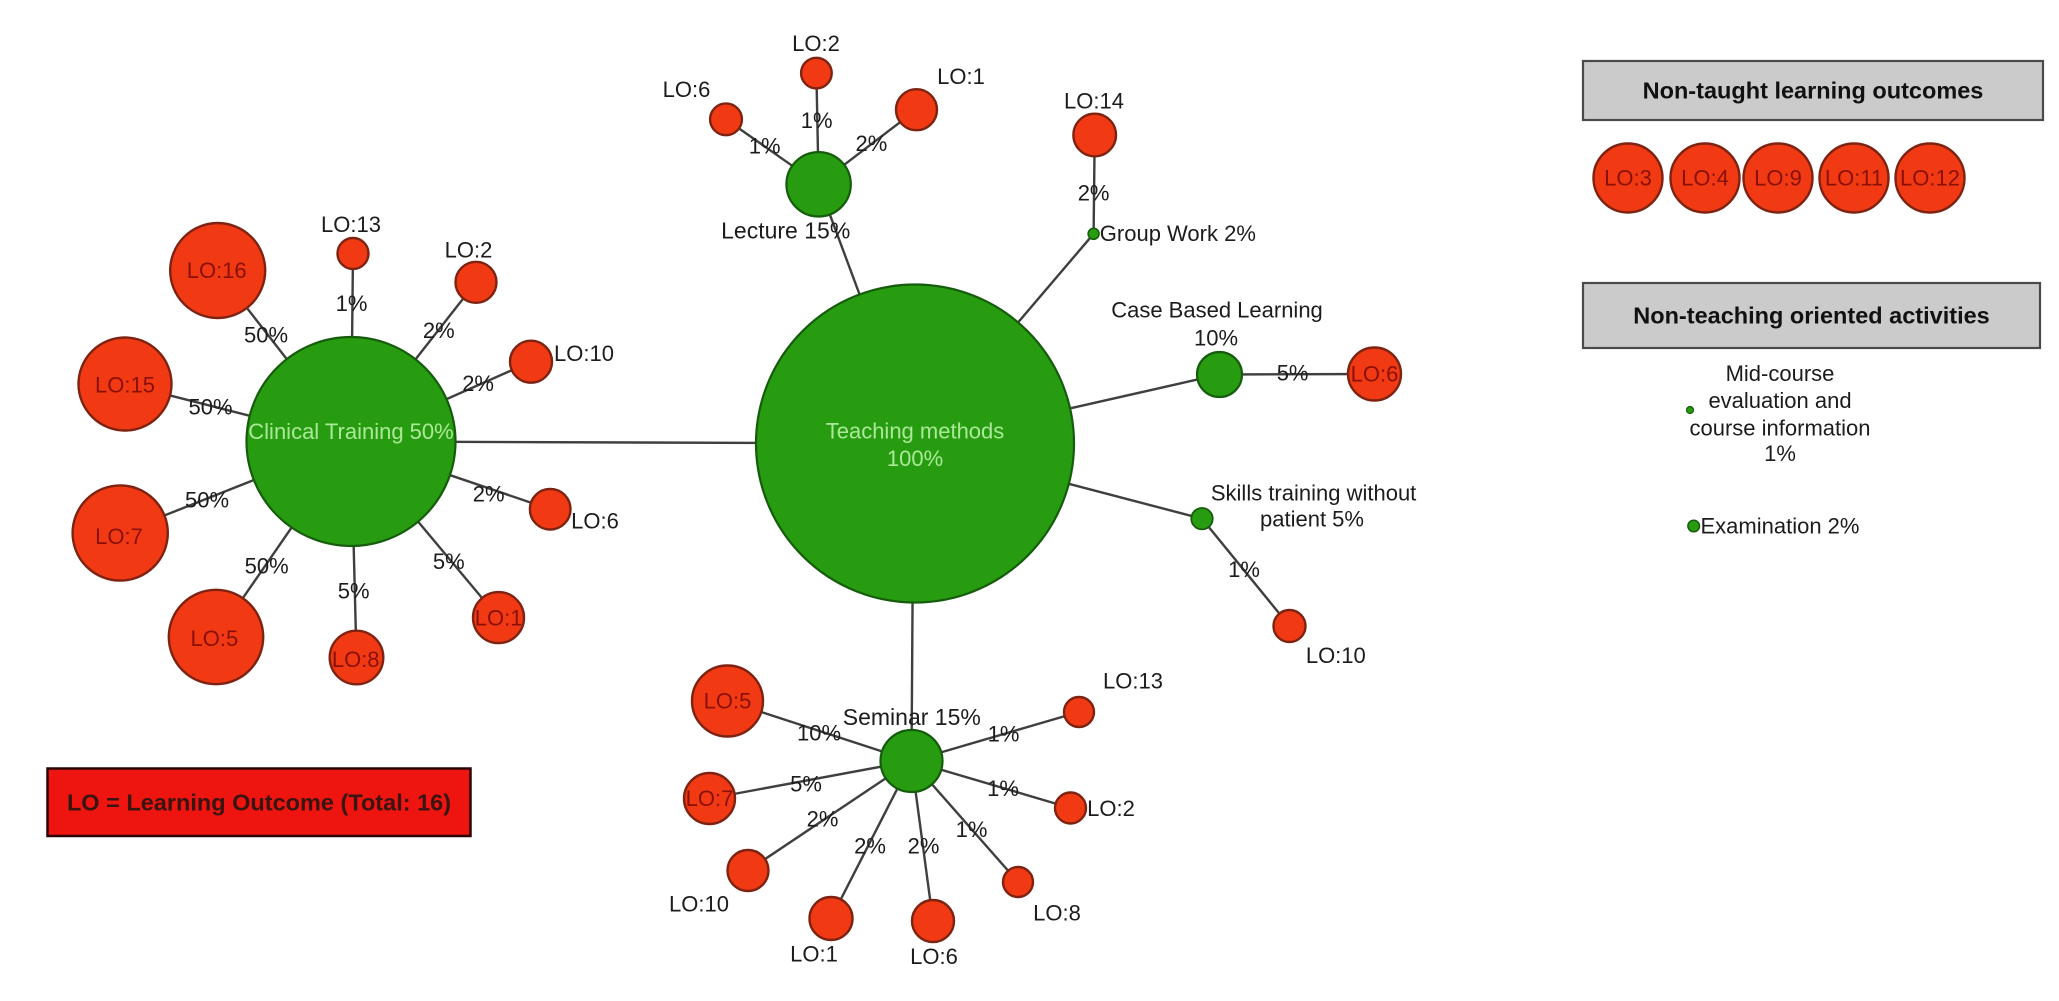 The image size is (2059, 1001). What do you see at coordinates (915, 431) in the screenshot?
I see `svg-text: Teaching methods` at bounding box center [915, 431].